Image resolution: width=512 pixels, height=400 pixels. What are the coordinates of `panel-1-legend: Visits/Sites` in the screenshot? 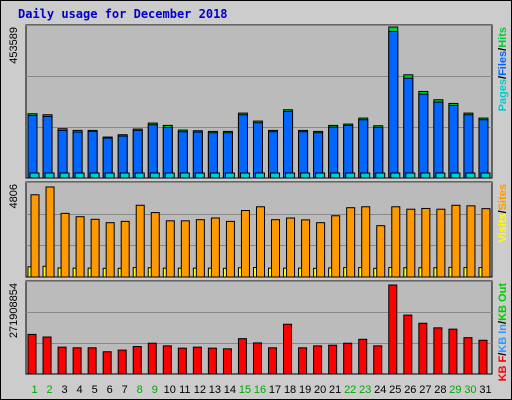 It's located at (503, 213).